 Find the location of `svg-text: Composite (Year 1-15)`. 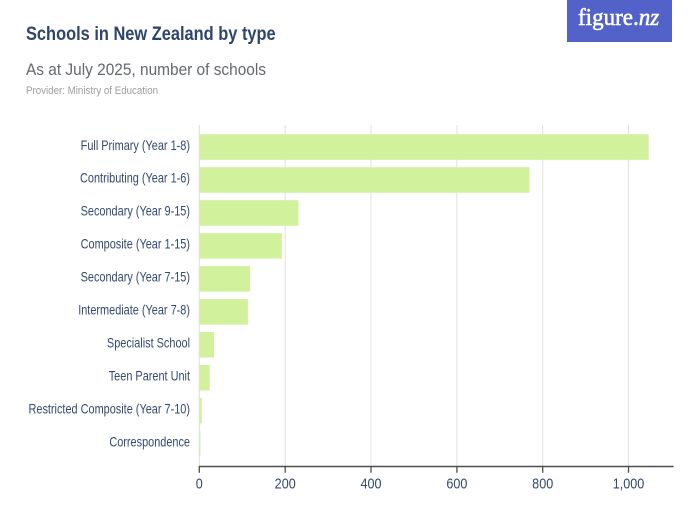

svg-text: Composite (Year 1-15) is located at coordinates (135, 244).